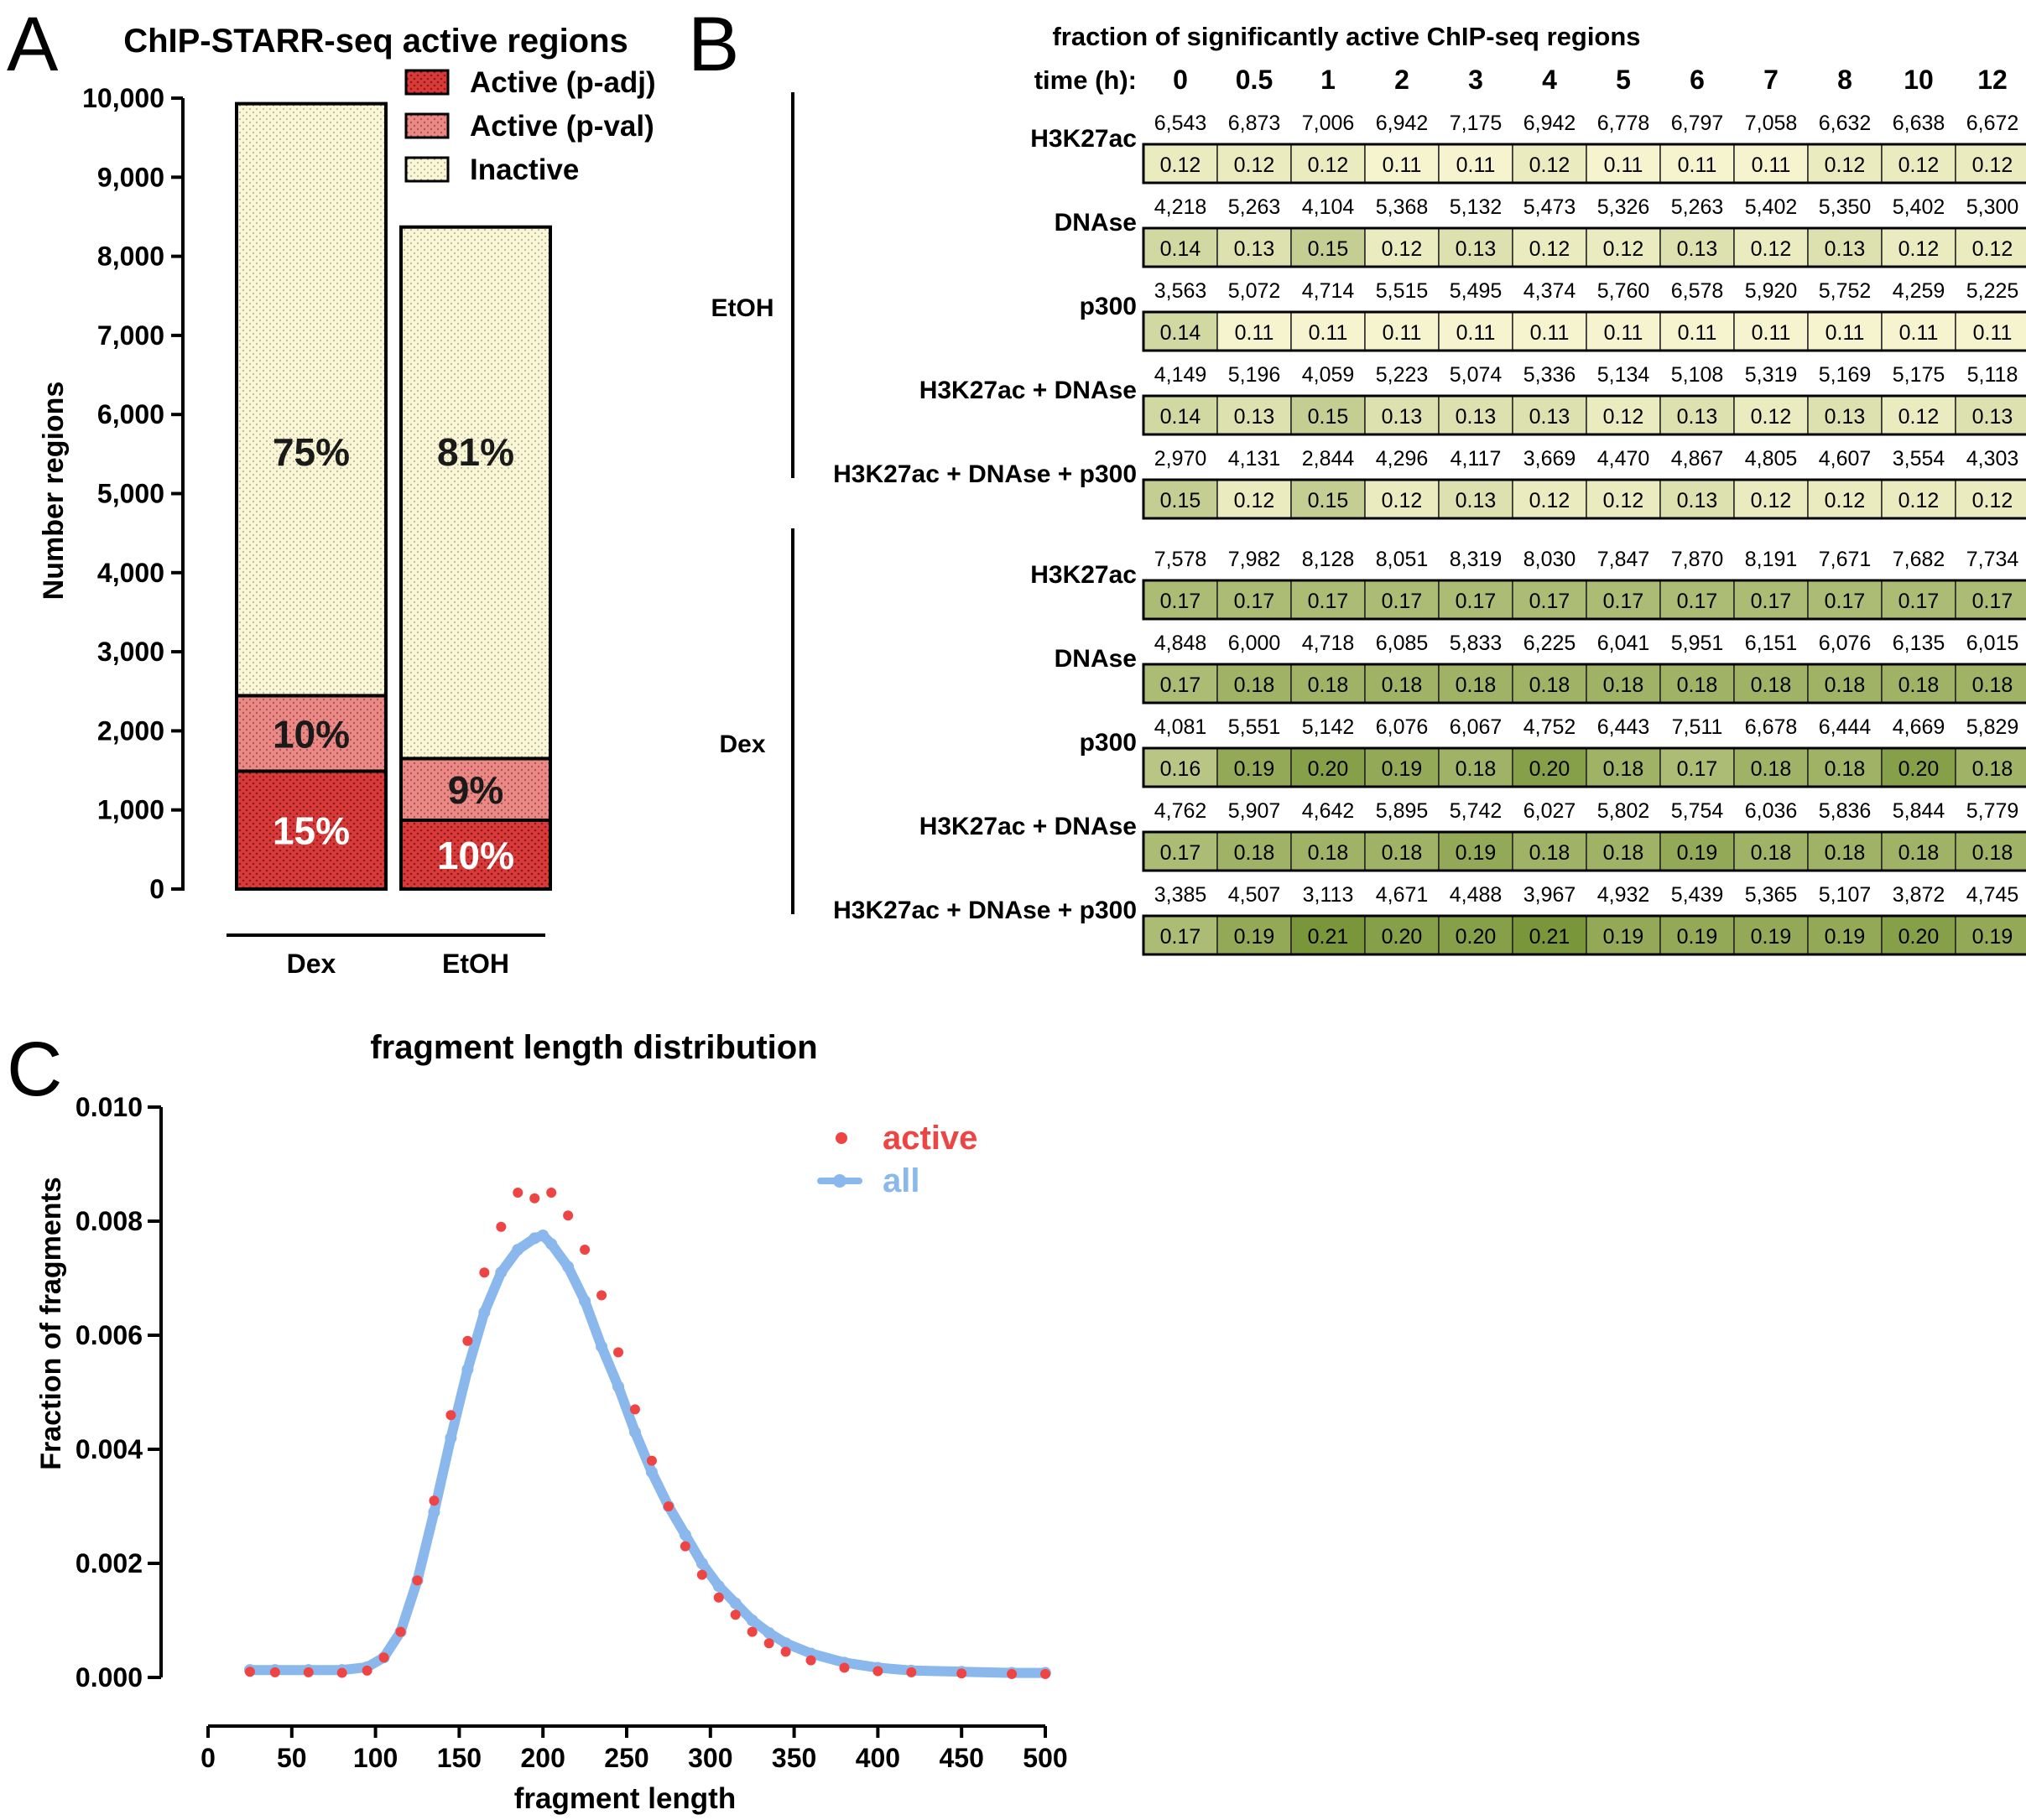 This screenshot has height=1820, width=2026. Describe the element at coordinates (1584, 331) in the screenshot. I see `fraction-row-border` at that location.